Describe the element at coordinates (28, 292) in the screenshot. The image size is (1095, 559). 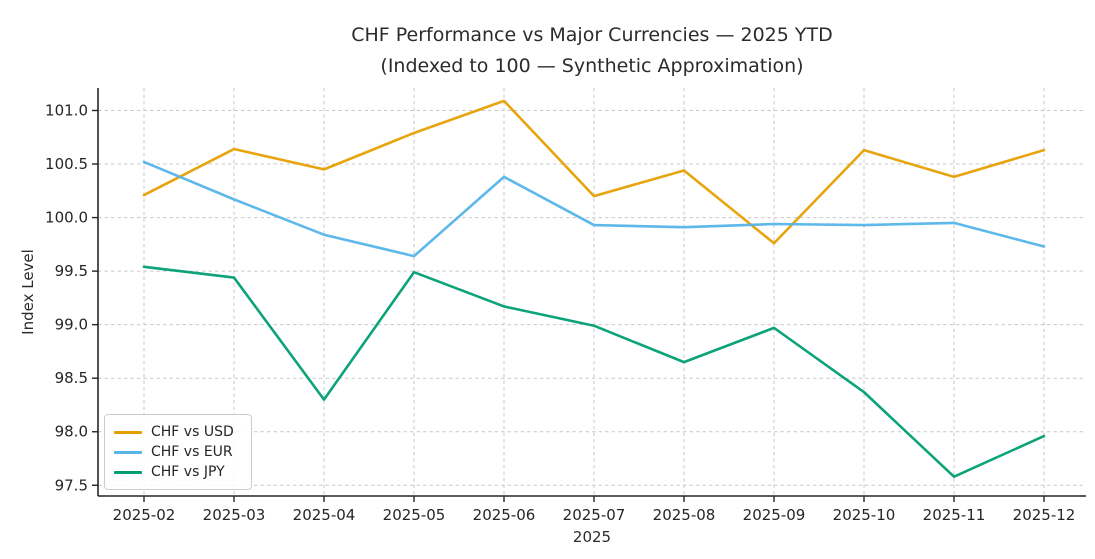
I see `y-axis-label: Index Level` at that location.